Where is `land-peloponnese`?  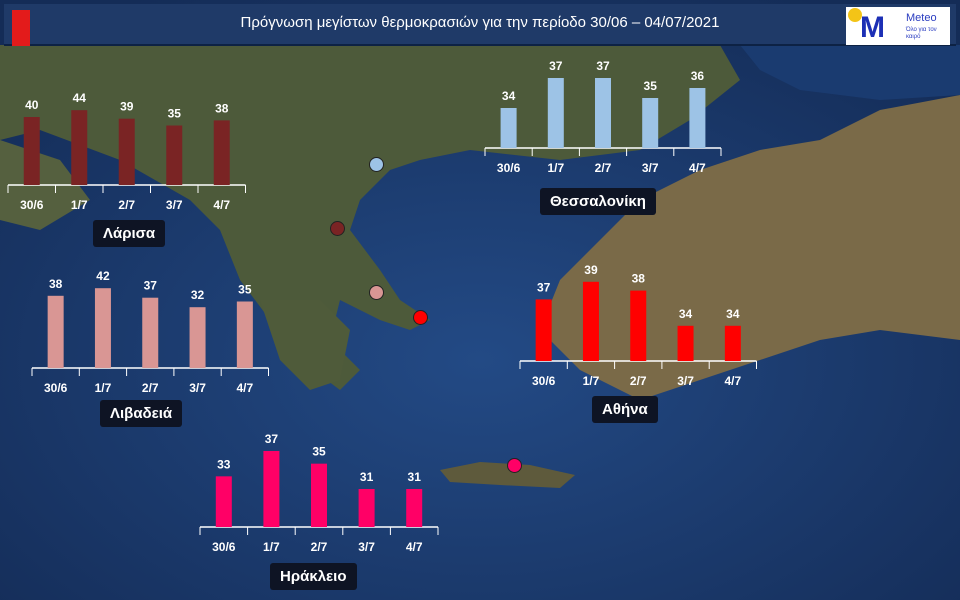 land-peloponnese is located at coordinates (305, 345).